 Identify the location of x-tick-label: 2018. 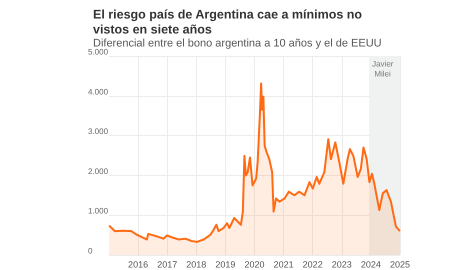
(196, 265).